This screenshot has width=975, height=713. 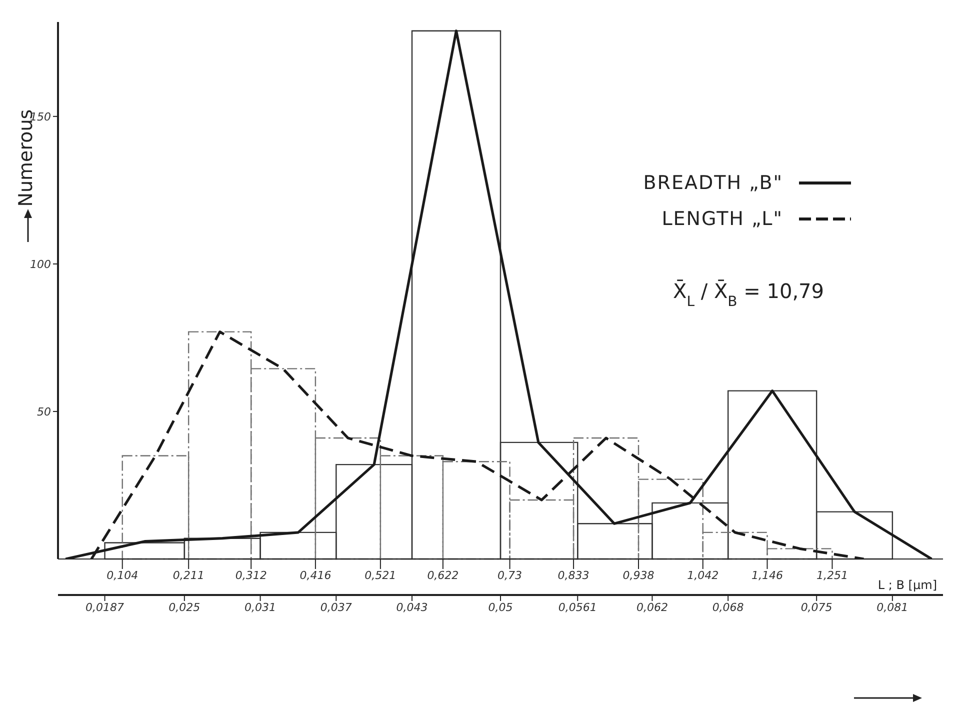 I want to click on x2-tick-label: 0,0187, so click(x=105, y=607).